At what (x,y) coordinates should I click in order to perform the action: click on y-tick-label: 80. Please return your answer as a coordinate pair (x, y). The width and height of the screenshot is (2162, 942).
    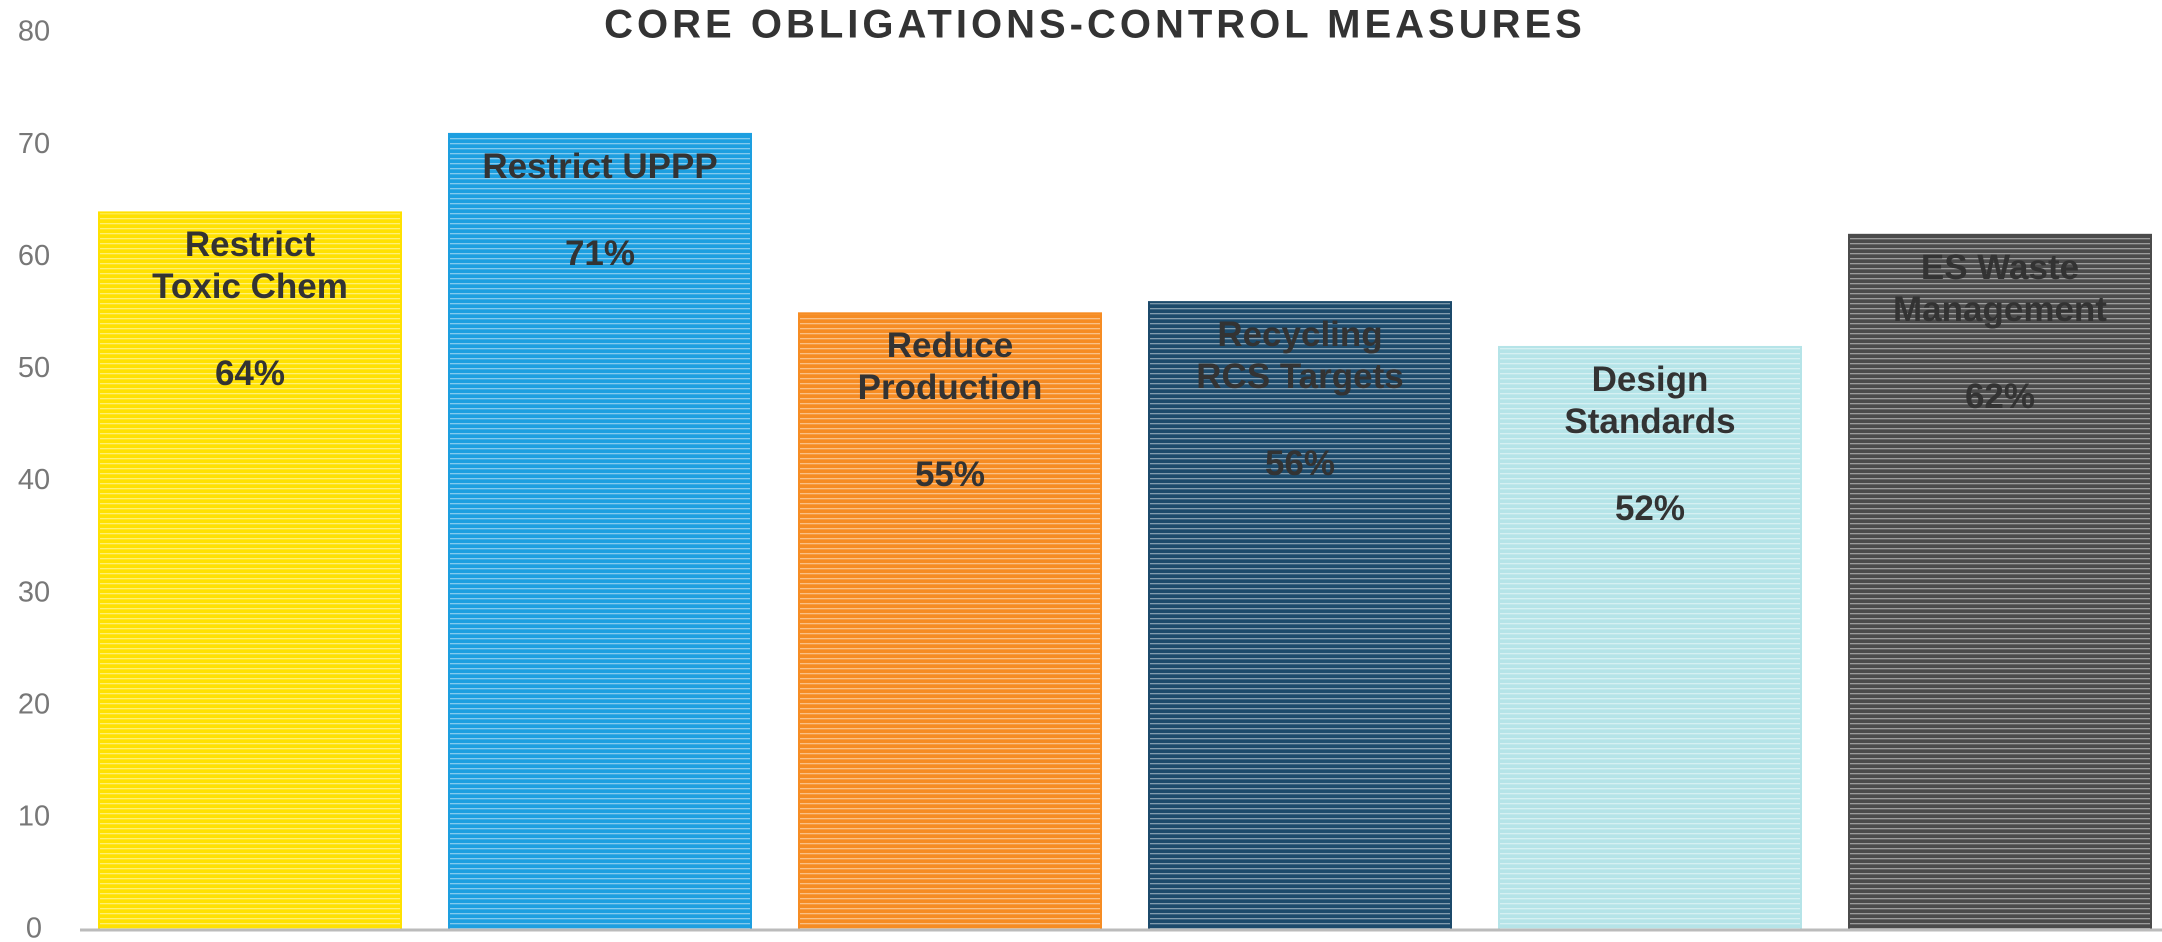
    Looking at the image, I should click on (34, 32).